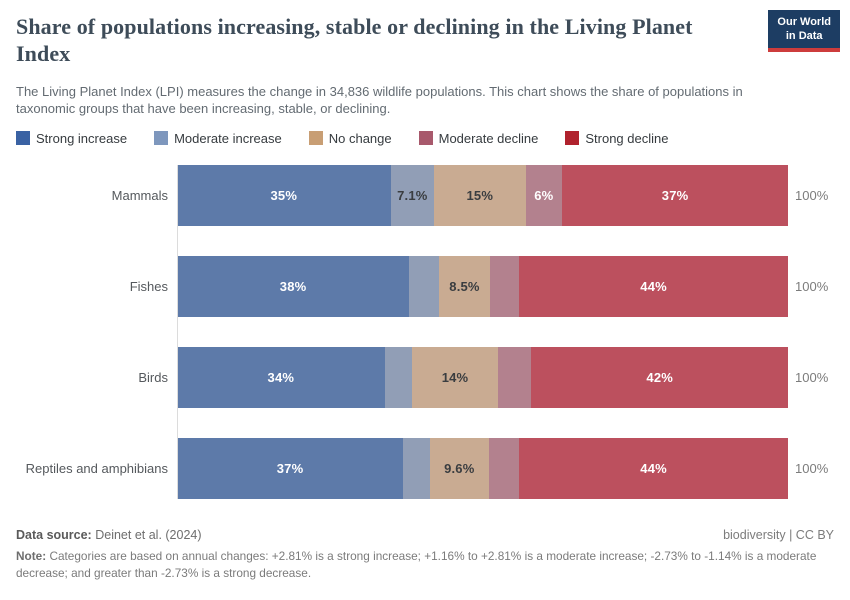 The height and width of the screenshot is (600, 850). I want to click on bar-row: Birds 34% 14% 42% 100%, so click(425, 377).